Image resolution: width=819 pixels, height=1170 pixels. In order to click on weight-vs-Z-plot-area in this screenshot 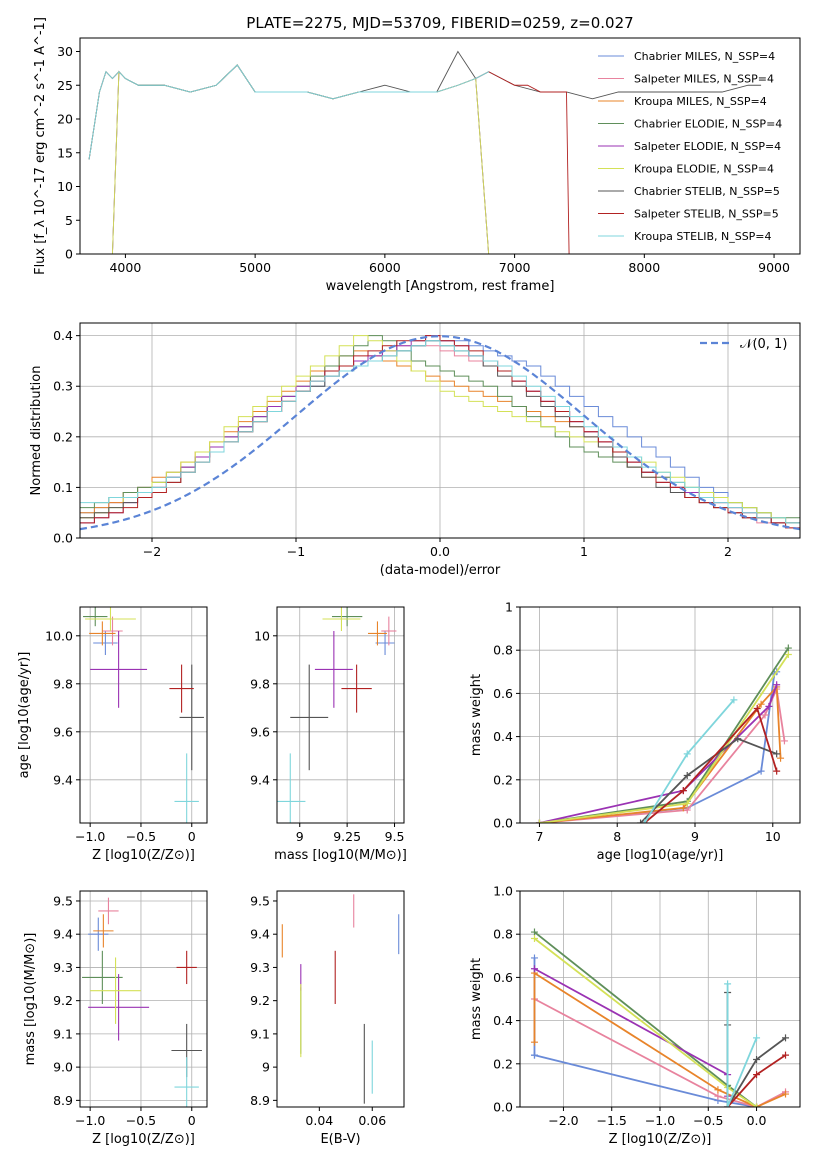, I will do `click(660, 1017)`.